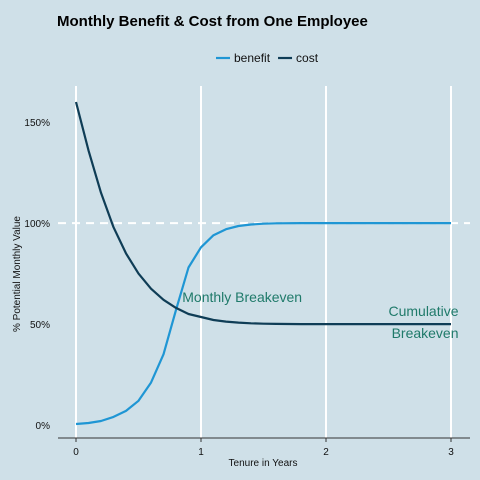  Describe the element at coordinates (451, 452) in the screenshot. I see `x-tick-label-3: 3` at that location.